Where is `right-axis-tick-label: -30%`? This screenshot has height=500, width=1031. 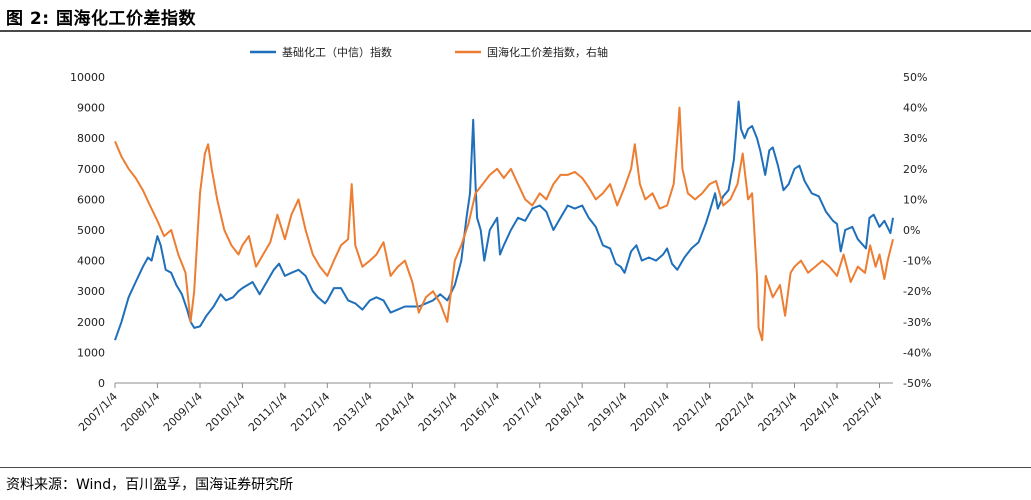 right-axis-tick-label: -30% is located at coordinates (917, 322).